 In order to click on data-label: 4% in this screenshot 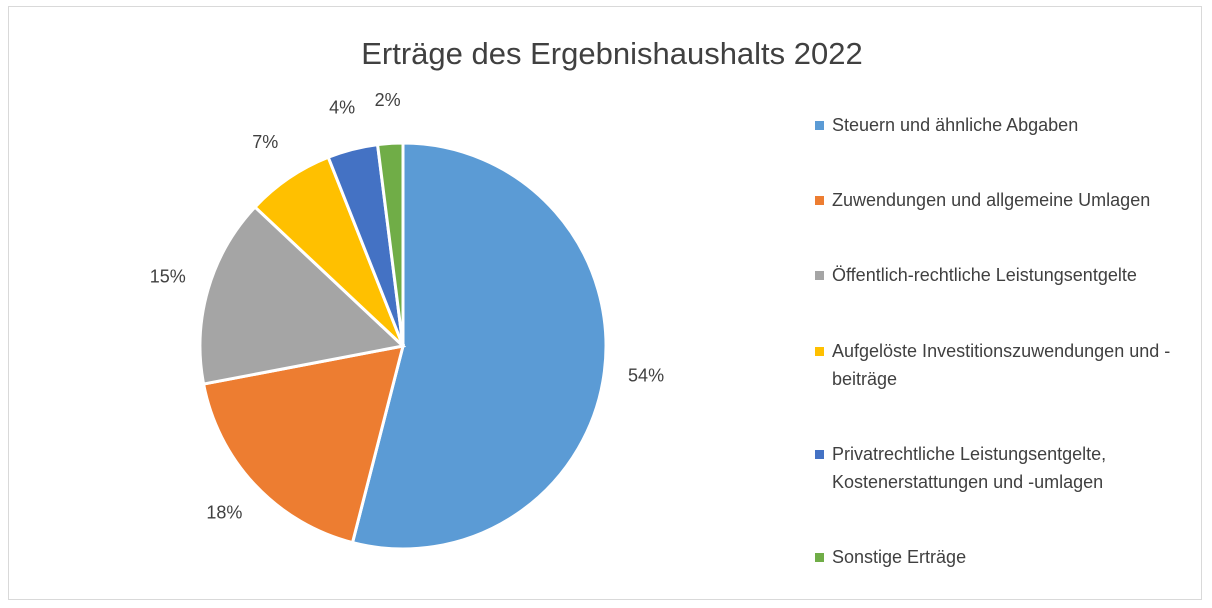, I will do `click(342, 107)`.